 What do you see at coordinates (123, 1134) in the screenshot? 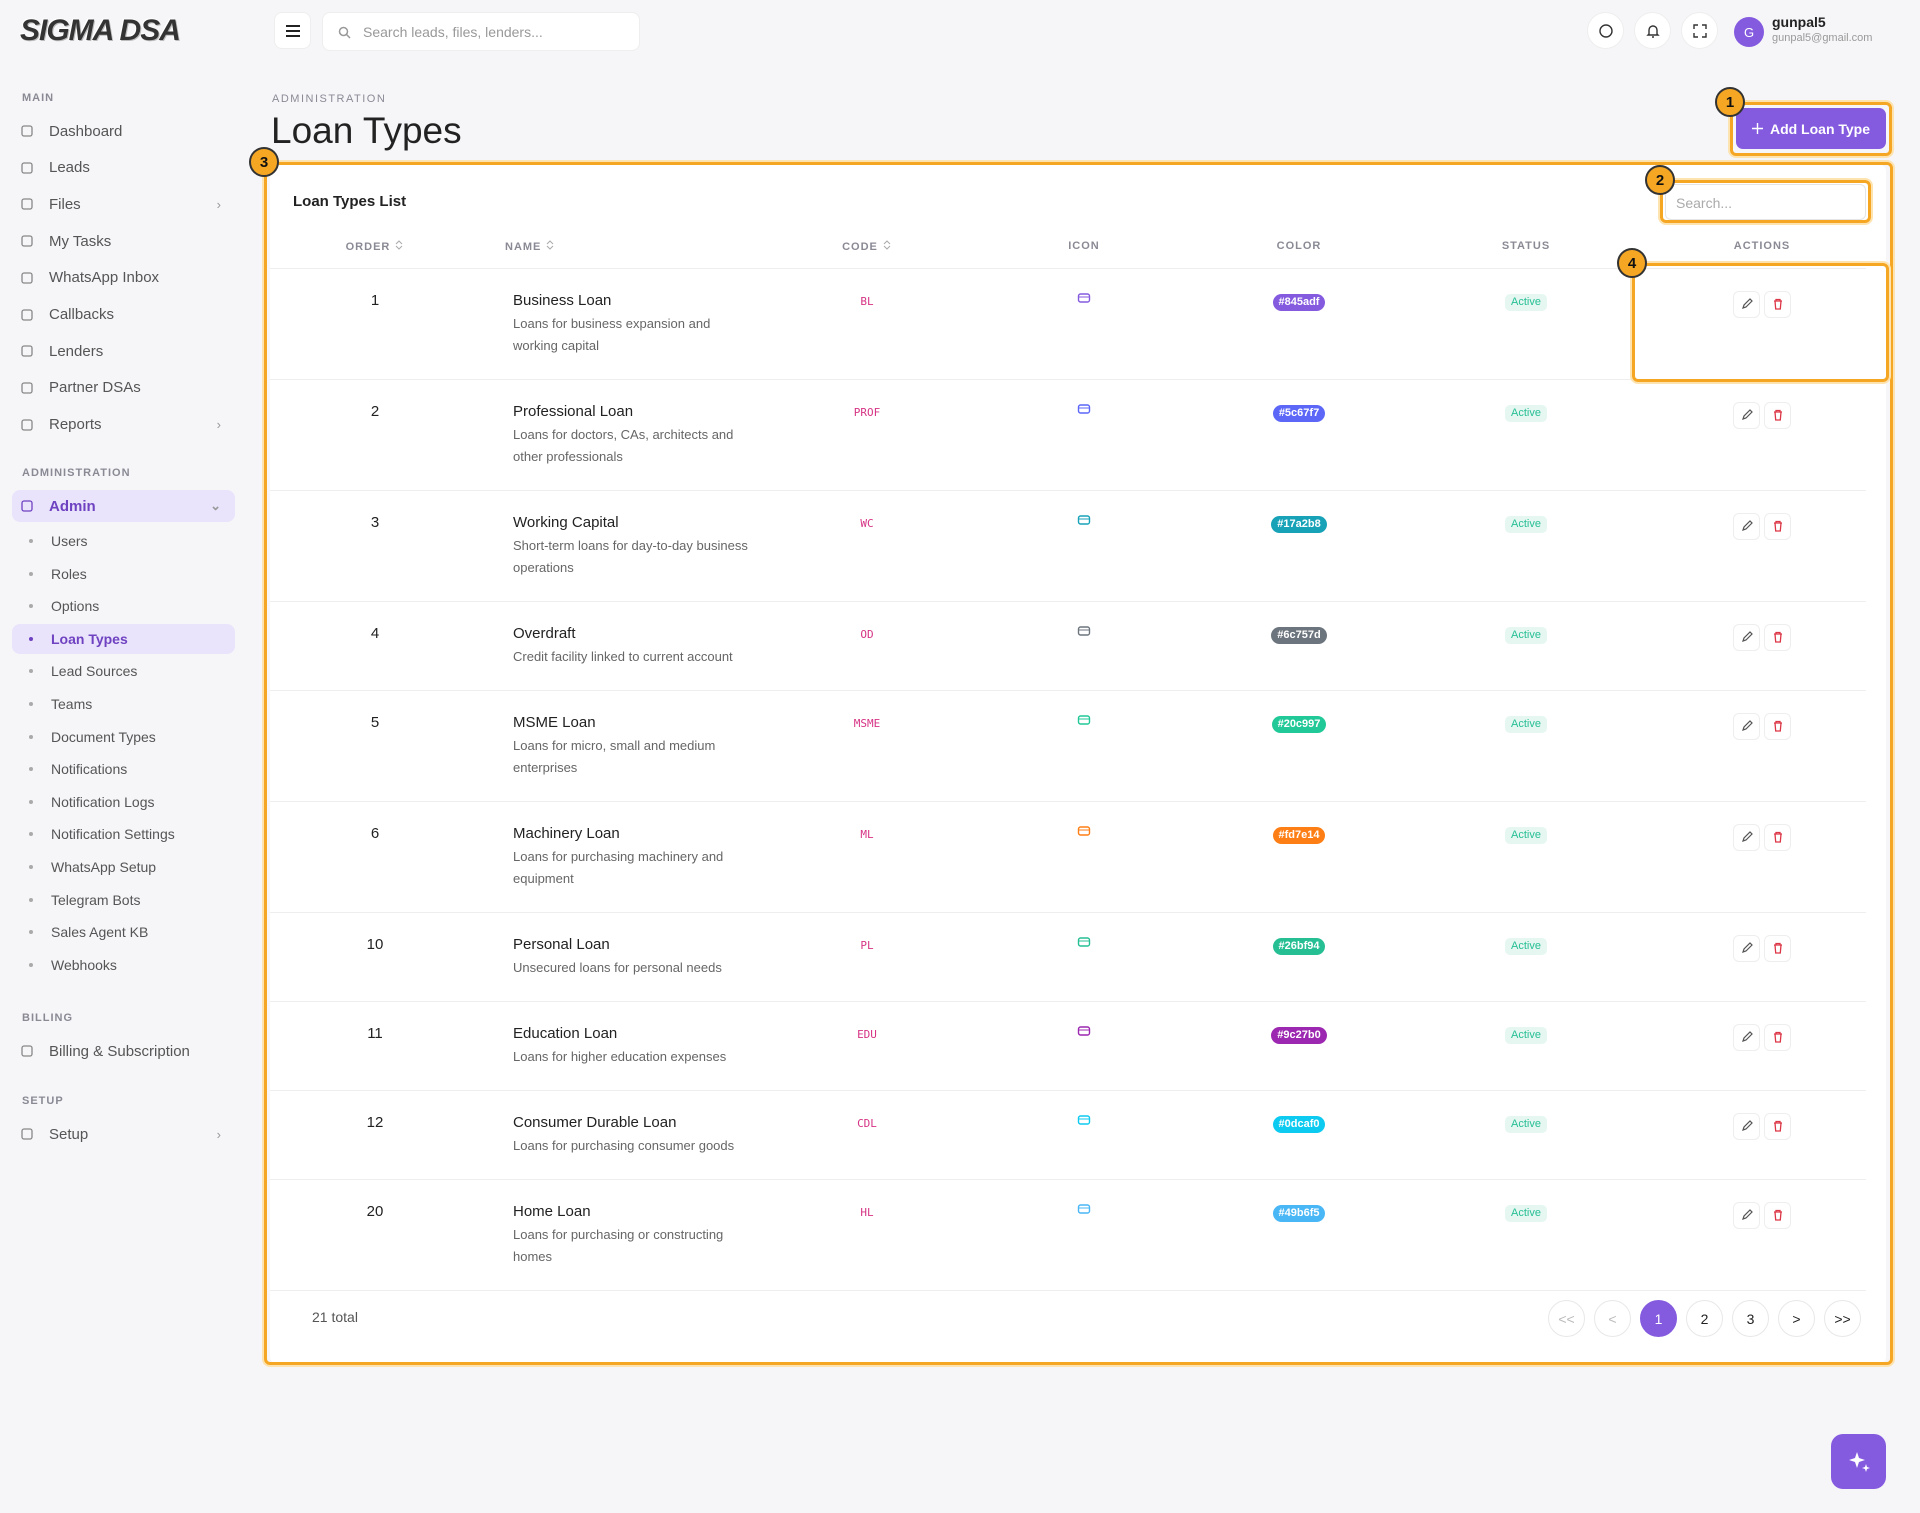
I see `nav-item: Setup ›` at bounding box center [123, 1134].